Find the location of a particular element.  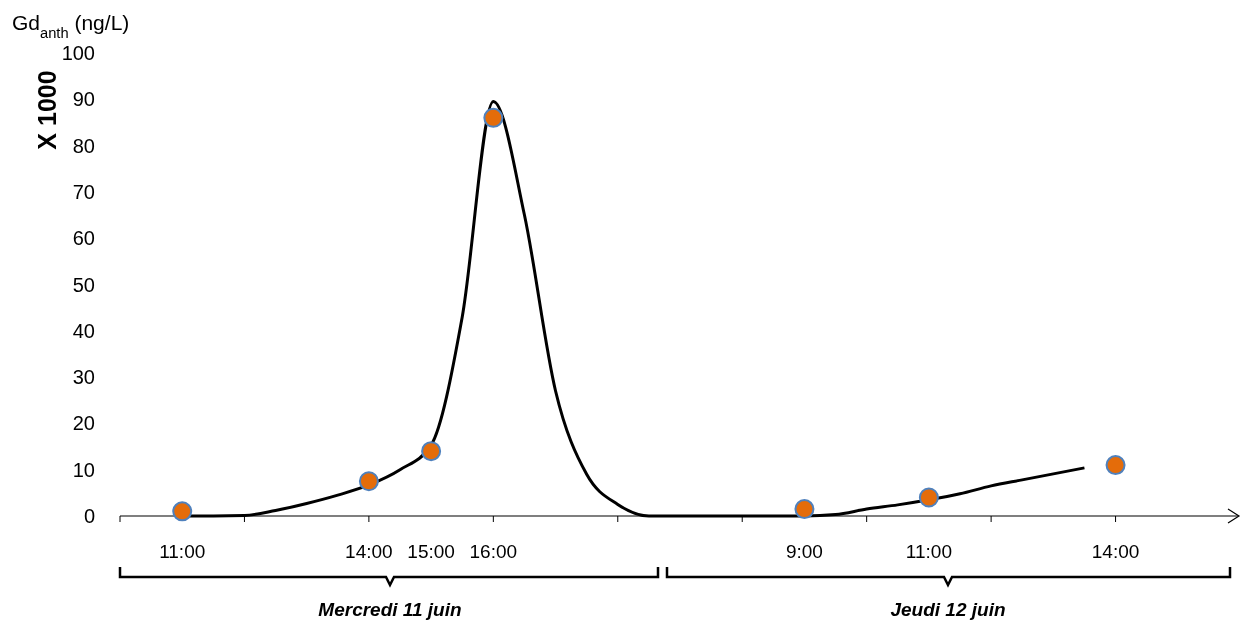

chart-title: Gd$_{anth}$ (ng/L) is located at coordinates (71, 26).